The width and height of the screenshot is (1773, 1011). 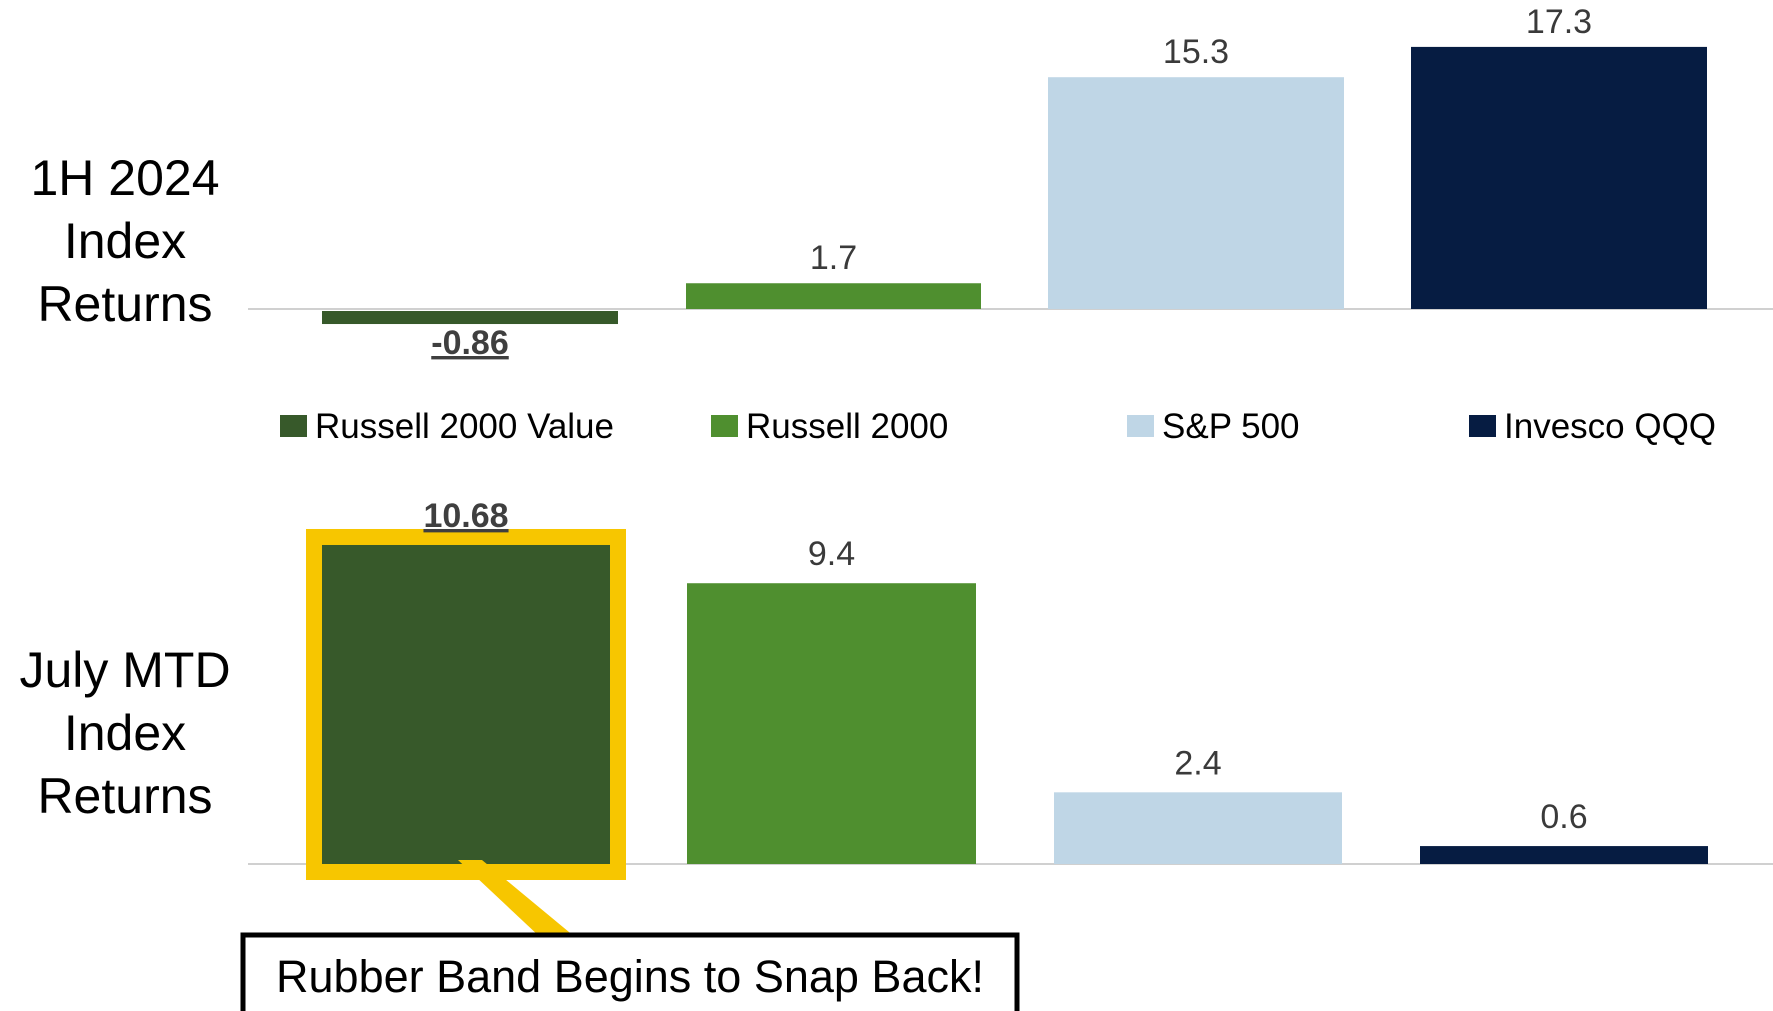 What do you see at coordinates (1563, 817) in the screenshot?
I see `data-label-invesco-qqq: 0.6` at bounding box center [1563, 817].